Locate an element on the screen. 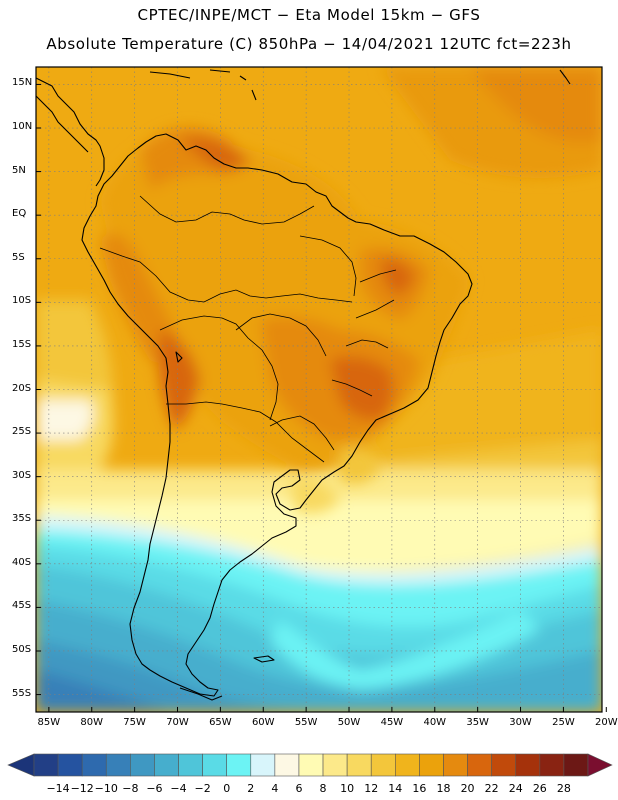  longitude-label: 45W is located at coordinates (392, 722).